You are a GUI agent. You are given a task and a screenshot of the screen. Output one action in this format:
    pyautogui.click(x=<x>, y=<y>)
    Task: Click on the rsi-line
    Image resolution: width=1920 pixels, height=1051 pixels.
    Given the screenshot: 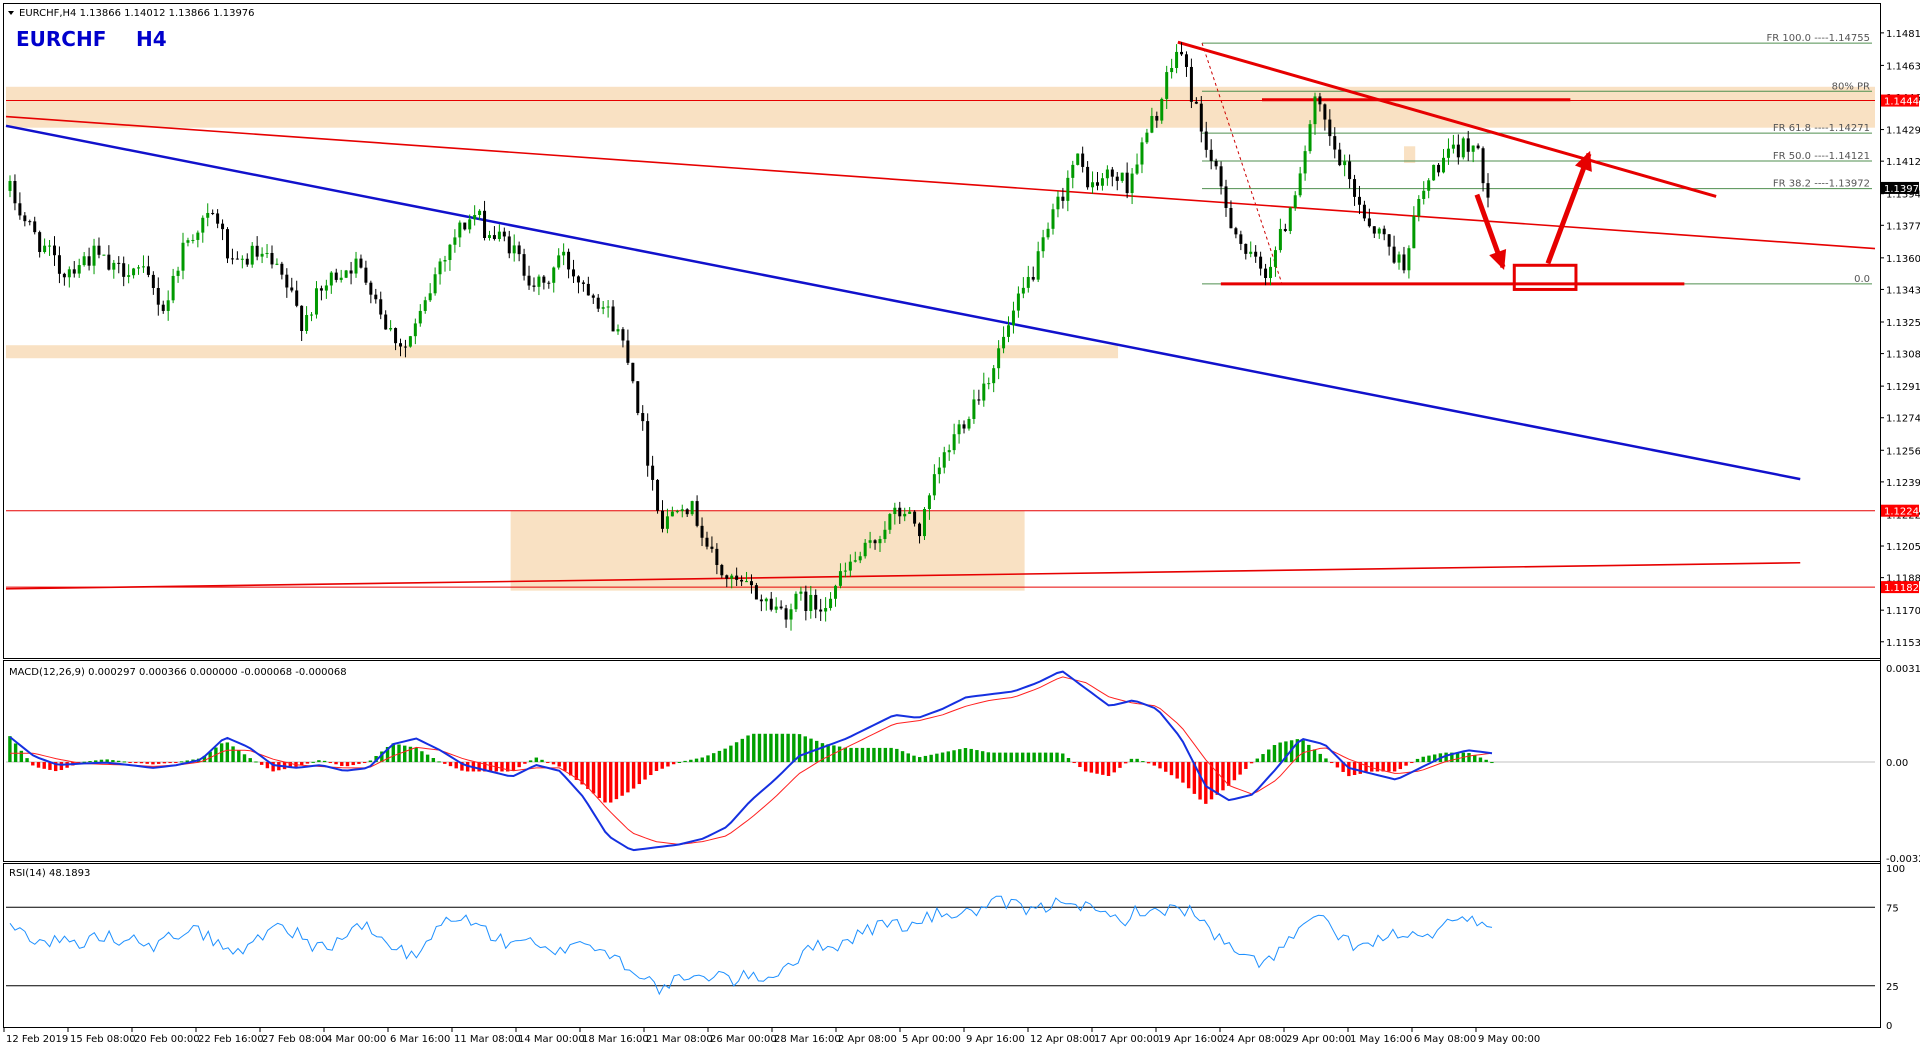 What is the action you would take?
    pyautogui.click(x=751, y=945)
    